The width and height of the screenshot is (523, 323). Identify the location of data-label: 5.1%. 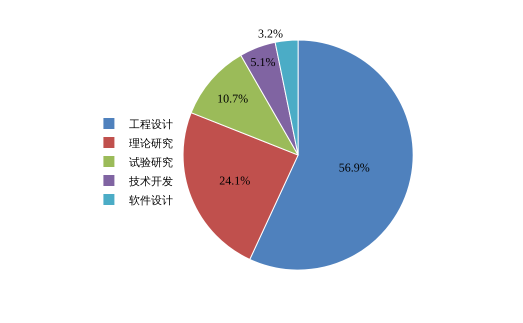
(263, 62).